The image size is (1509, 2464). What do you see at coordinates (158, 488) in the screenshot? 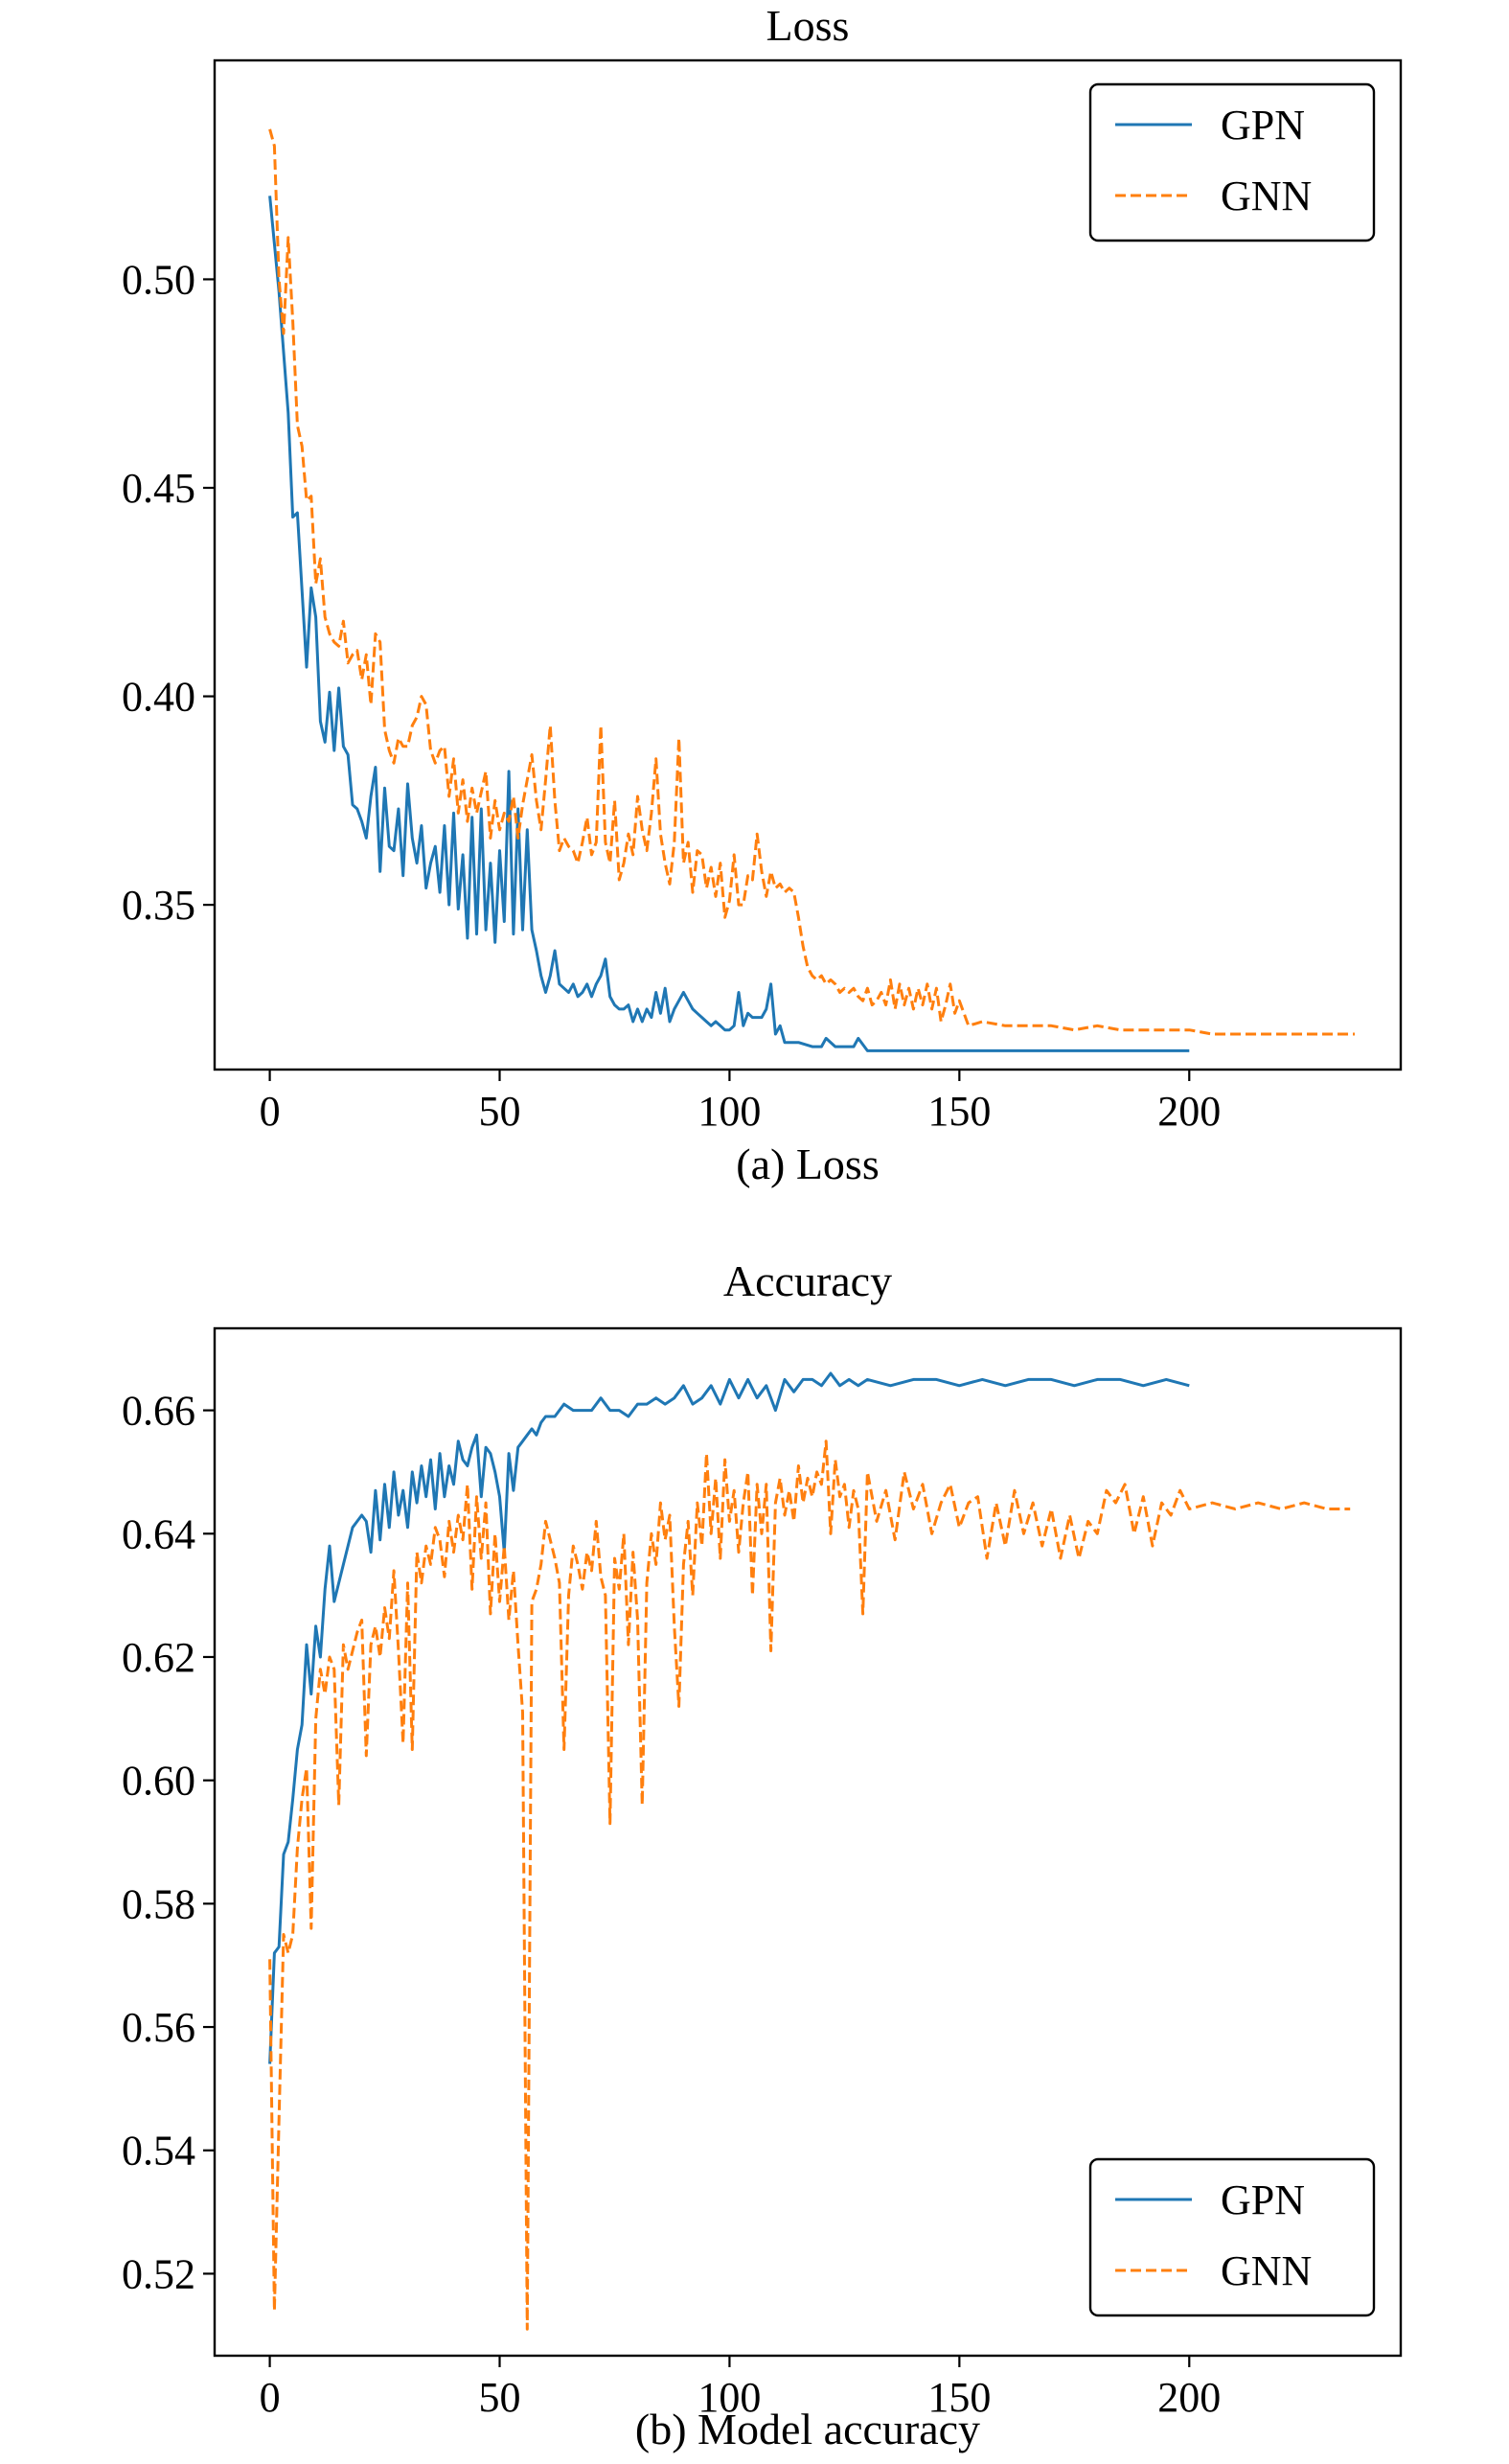
I see `y-tick-label: 0.45` at bounding box center [158, 488].